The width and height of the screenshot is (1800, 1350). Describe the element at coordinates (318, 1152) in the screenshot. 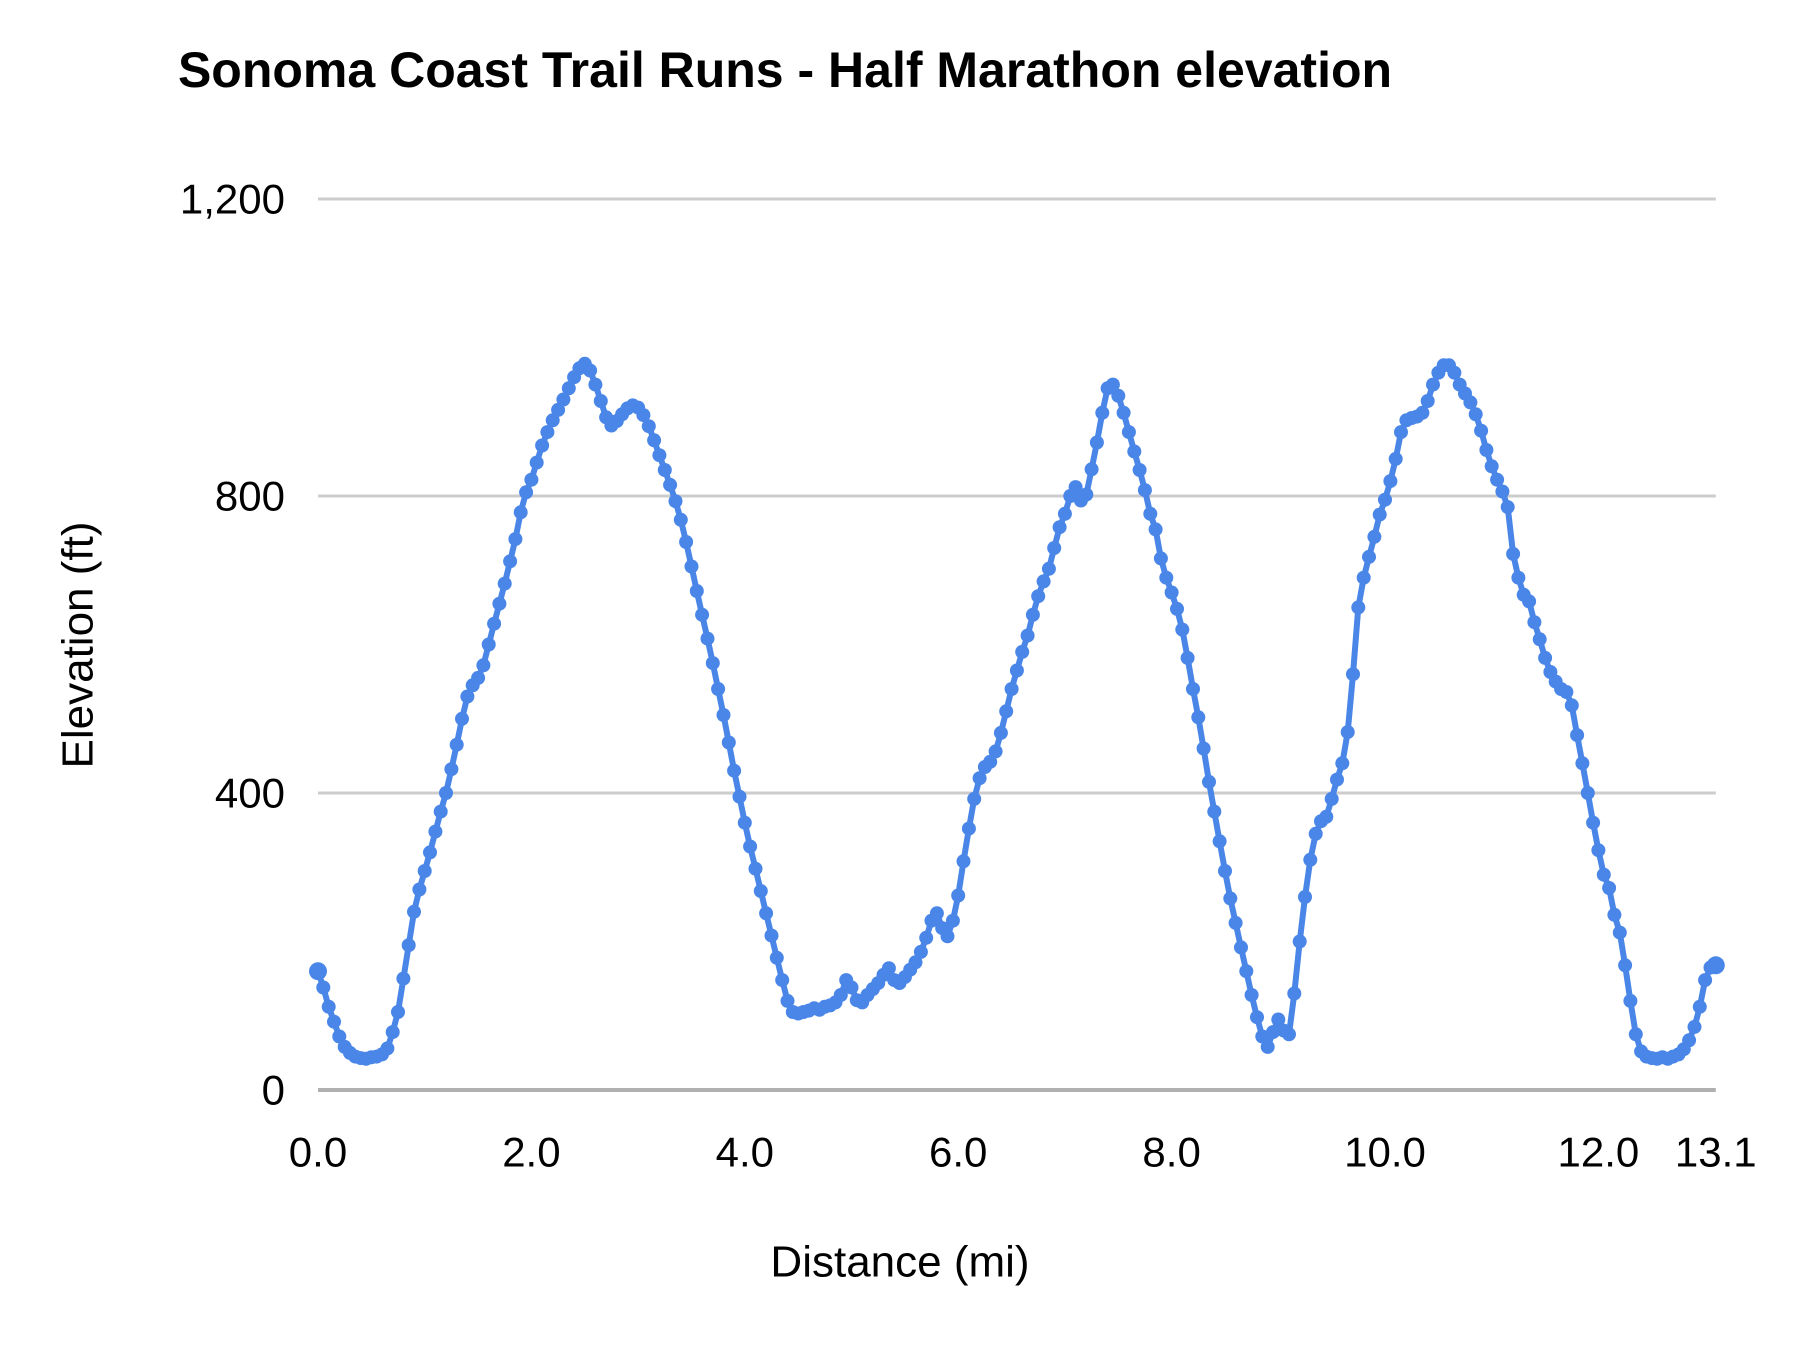

I see `x-tick-label: 0.0` at that location.